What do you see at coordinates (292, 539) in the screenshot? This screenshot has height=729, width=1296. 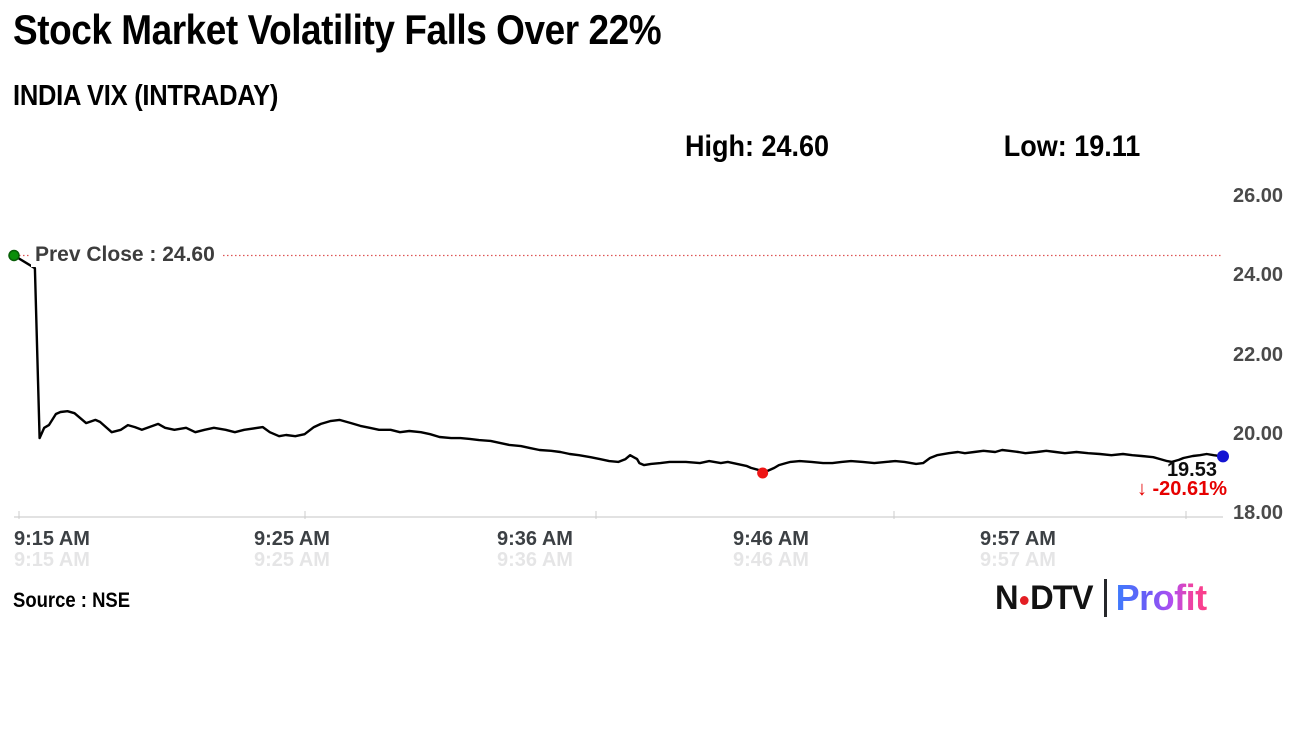 I see `x-axis-tick-label: 9:25 AM` at bounding box center [292, 539].